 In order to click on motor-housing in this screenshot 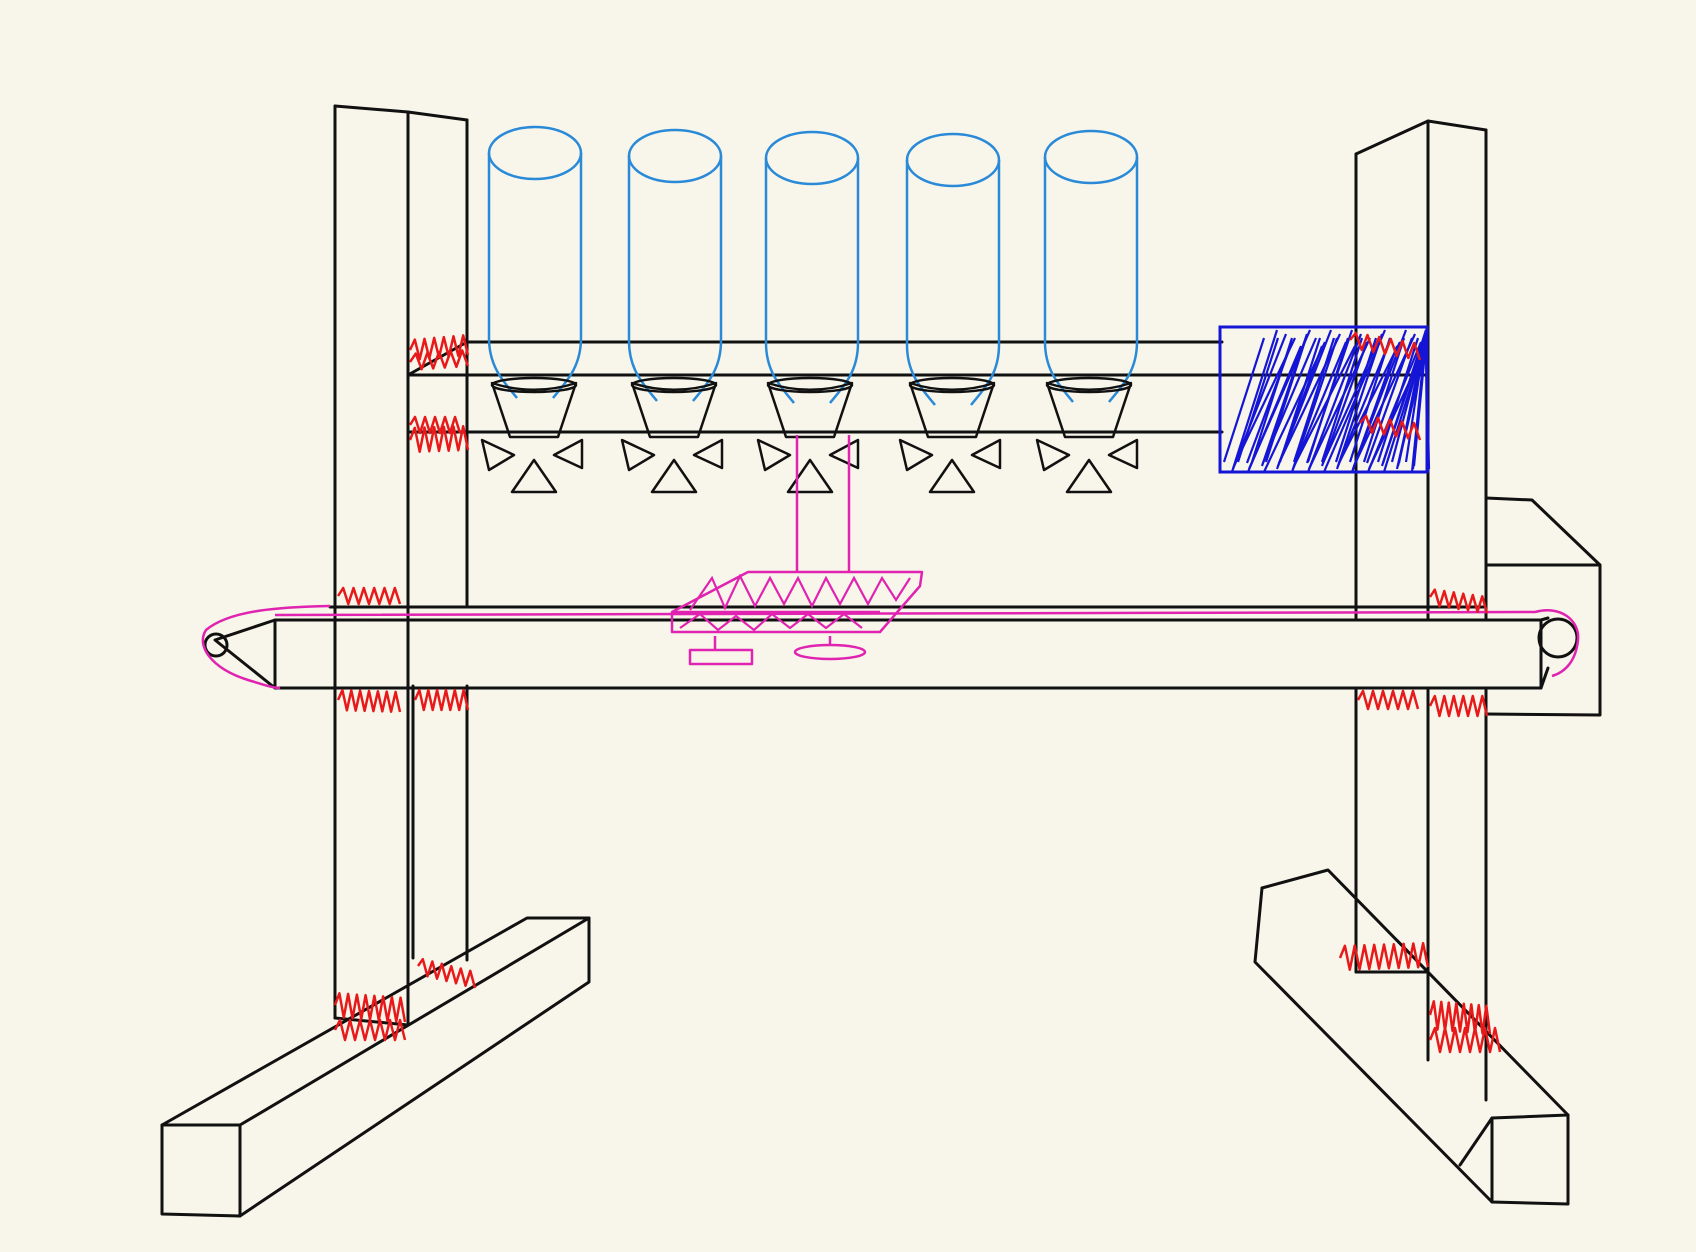, I will do `click(1543, 606)`.